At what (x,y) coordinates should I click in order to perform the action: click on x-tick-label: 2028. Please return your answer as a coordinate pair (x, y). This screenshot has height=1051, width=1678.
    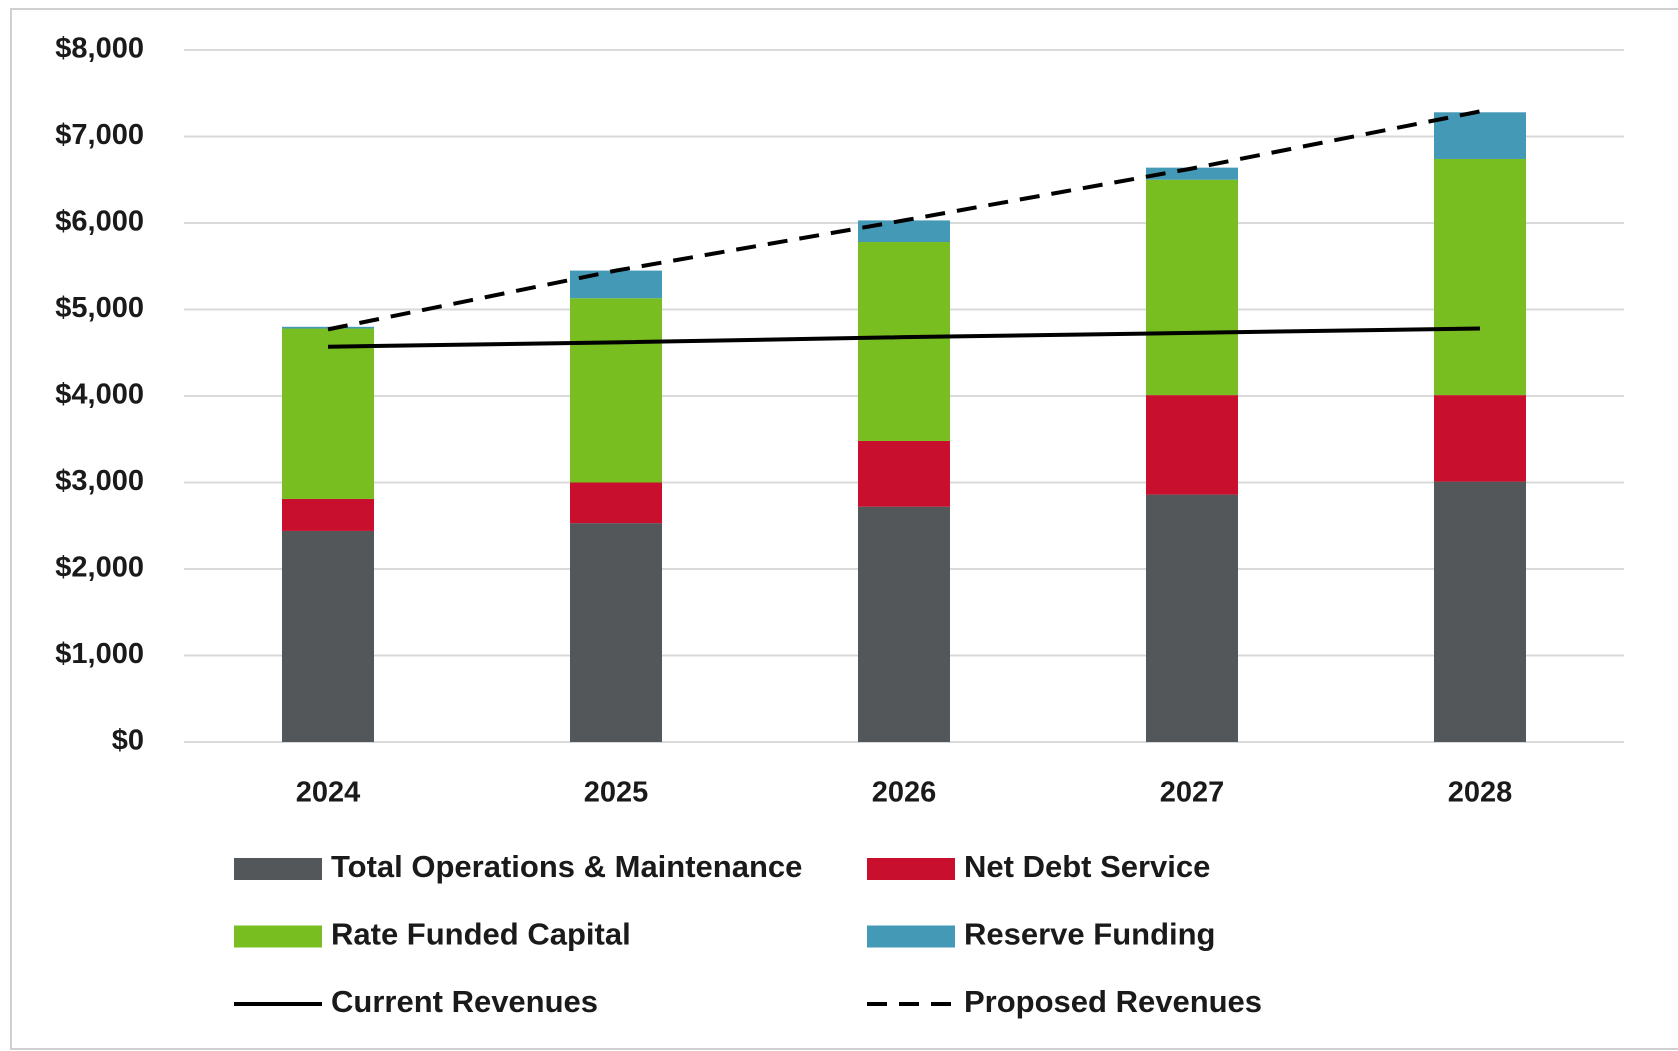
    Looking at the image, I should click on (1480, 793).